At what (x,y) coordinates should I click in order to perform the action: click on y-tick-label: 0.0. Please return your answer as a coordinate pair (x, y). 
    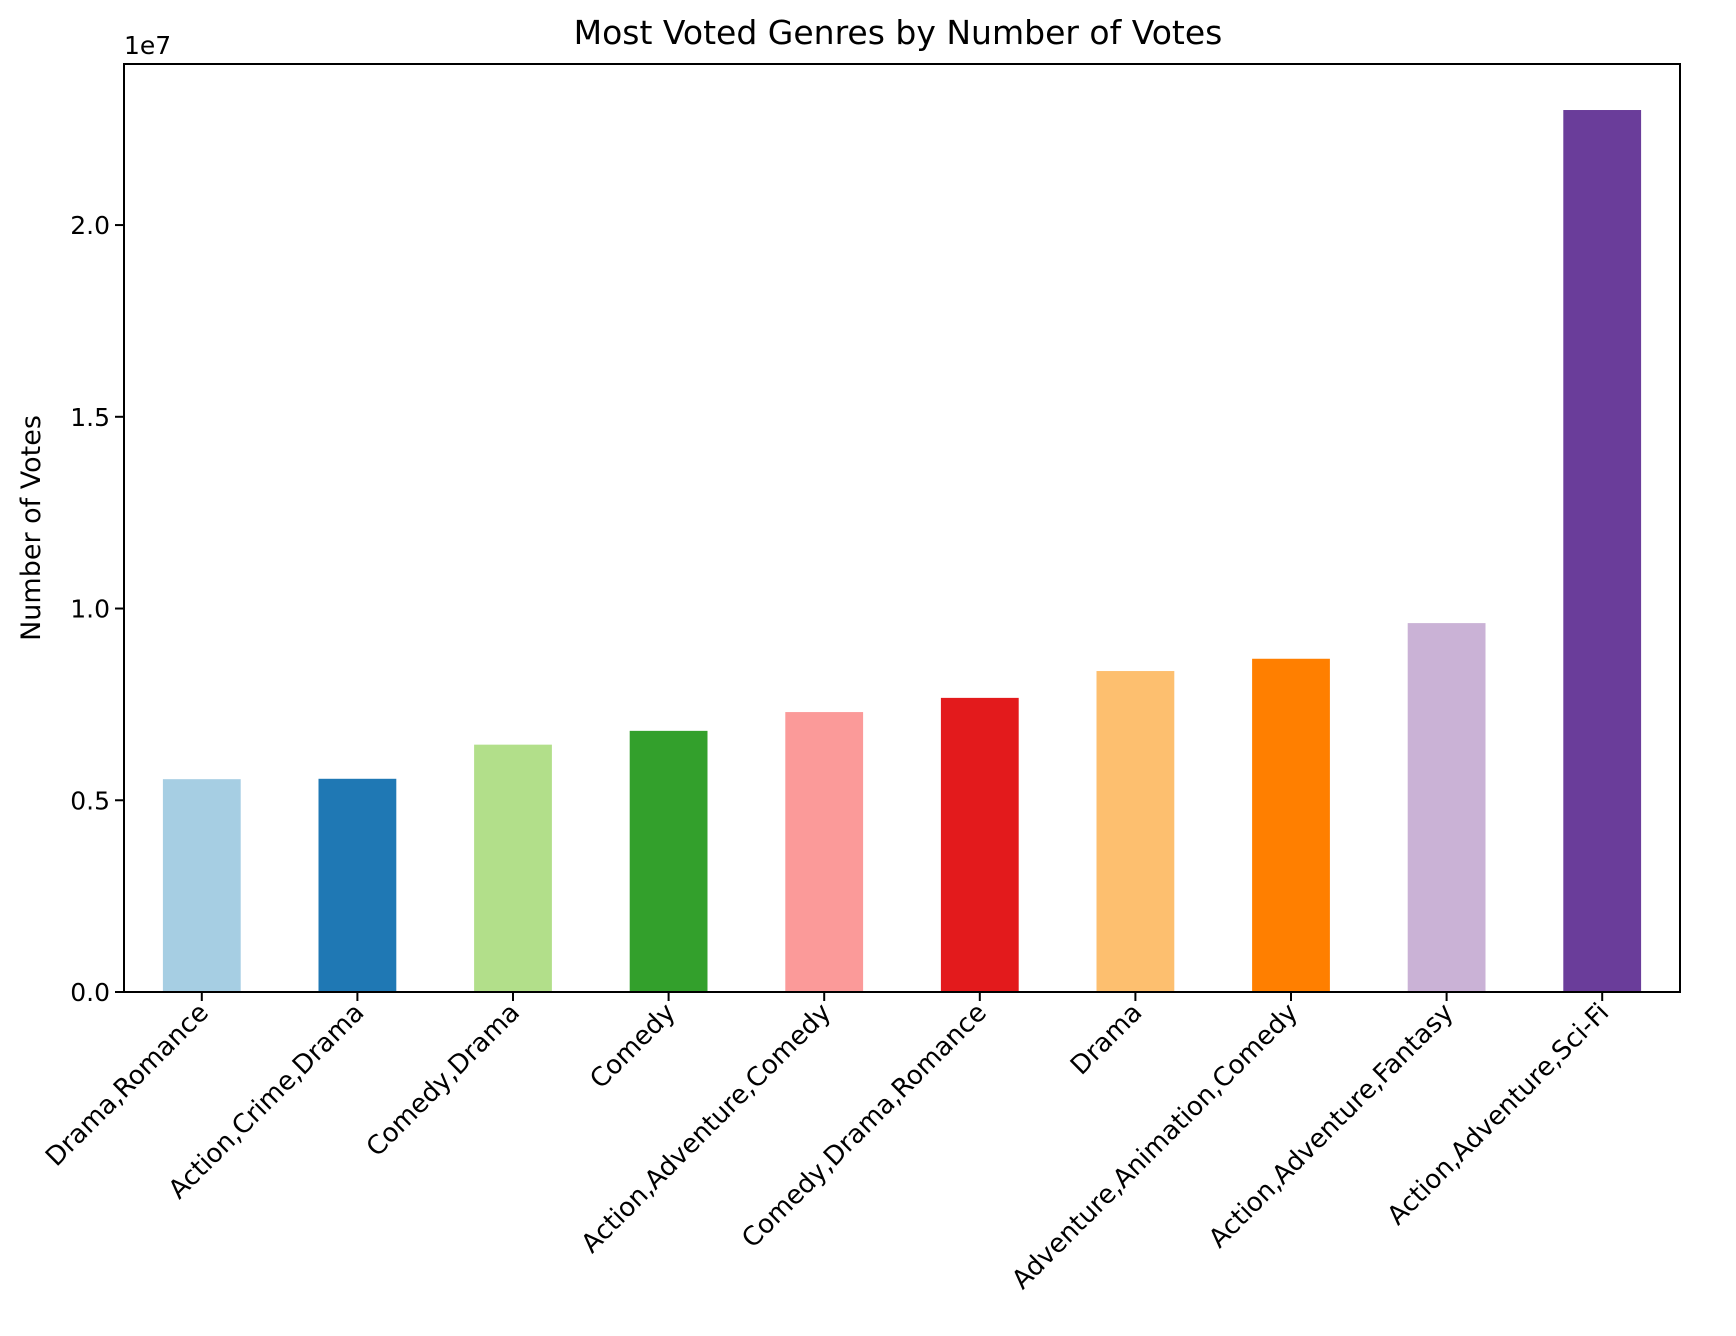
    Looking at the image, I should click on (90, 992).